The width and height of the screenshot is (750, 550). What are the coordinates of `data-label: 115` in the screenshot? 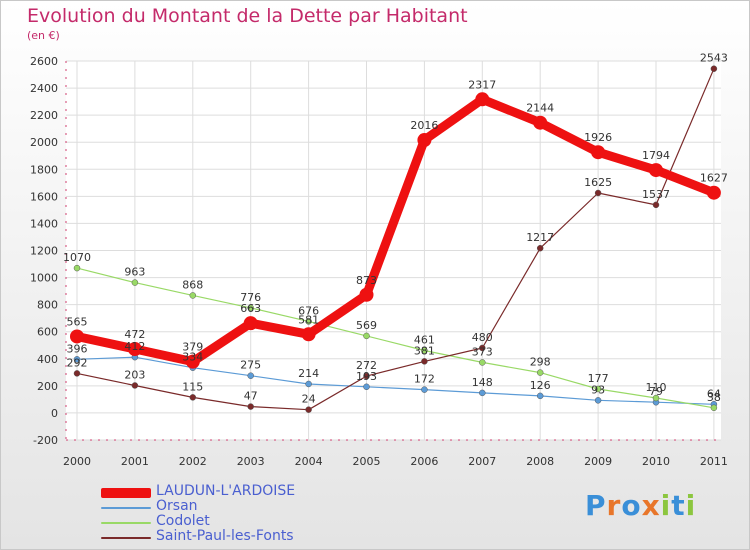 It's located at (192, 386).